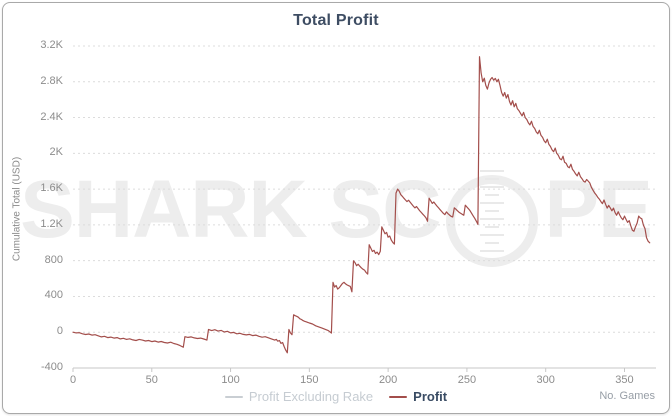 Image resolution: width=672 pixels, height=416 pixels. I want to click on chart-title: Total Profit, so click(336, 20).